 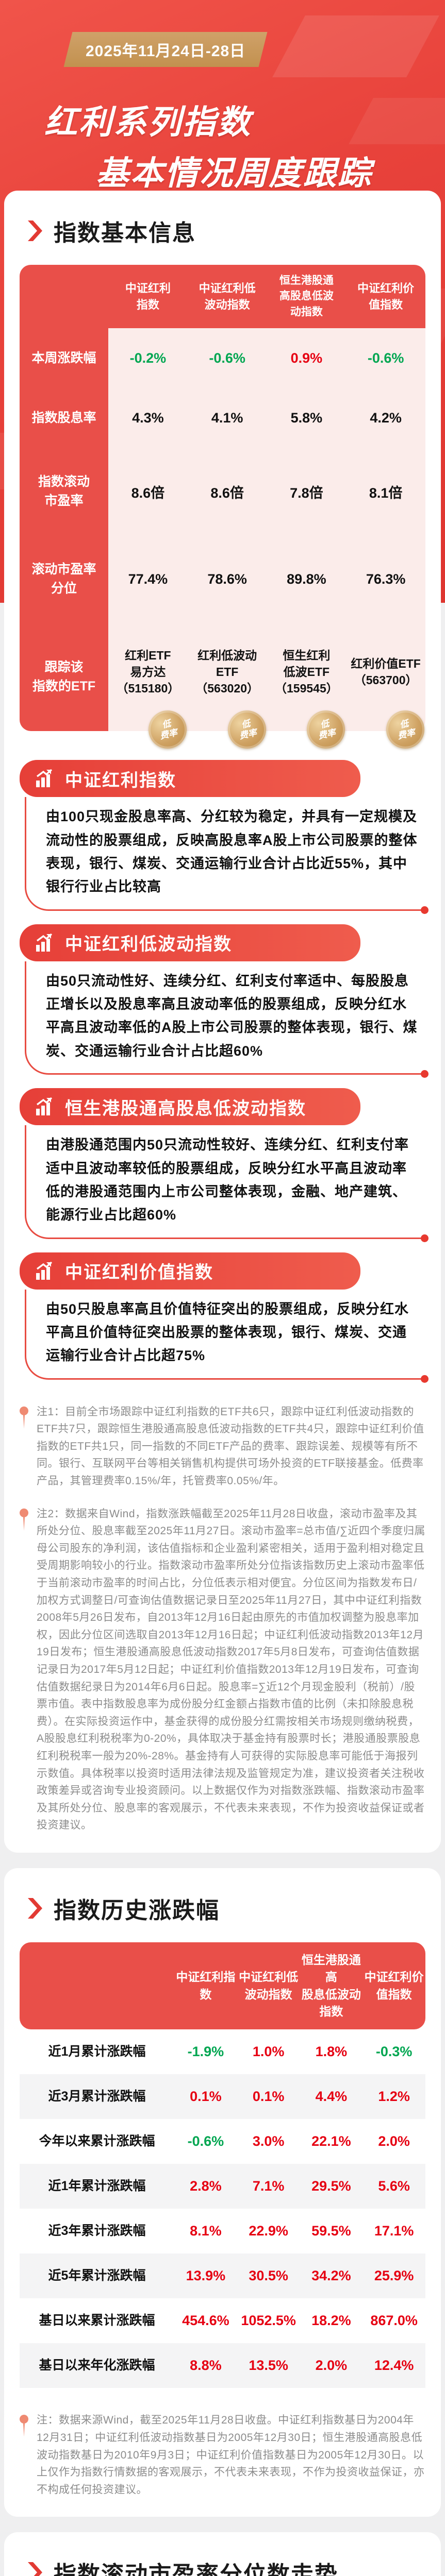 I want to click on table-cell: 7.8倍, so click(x=307, y=492).